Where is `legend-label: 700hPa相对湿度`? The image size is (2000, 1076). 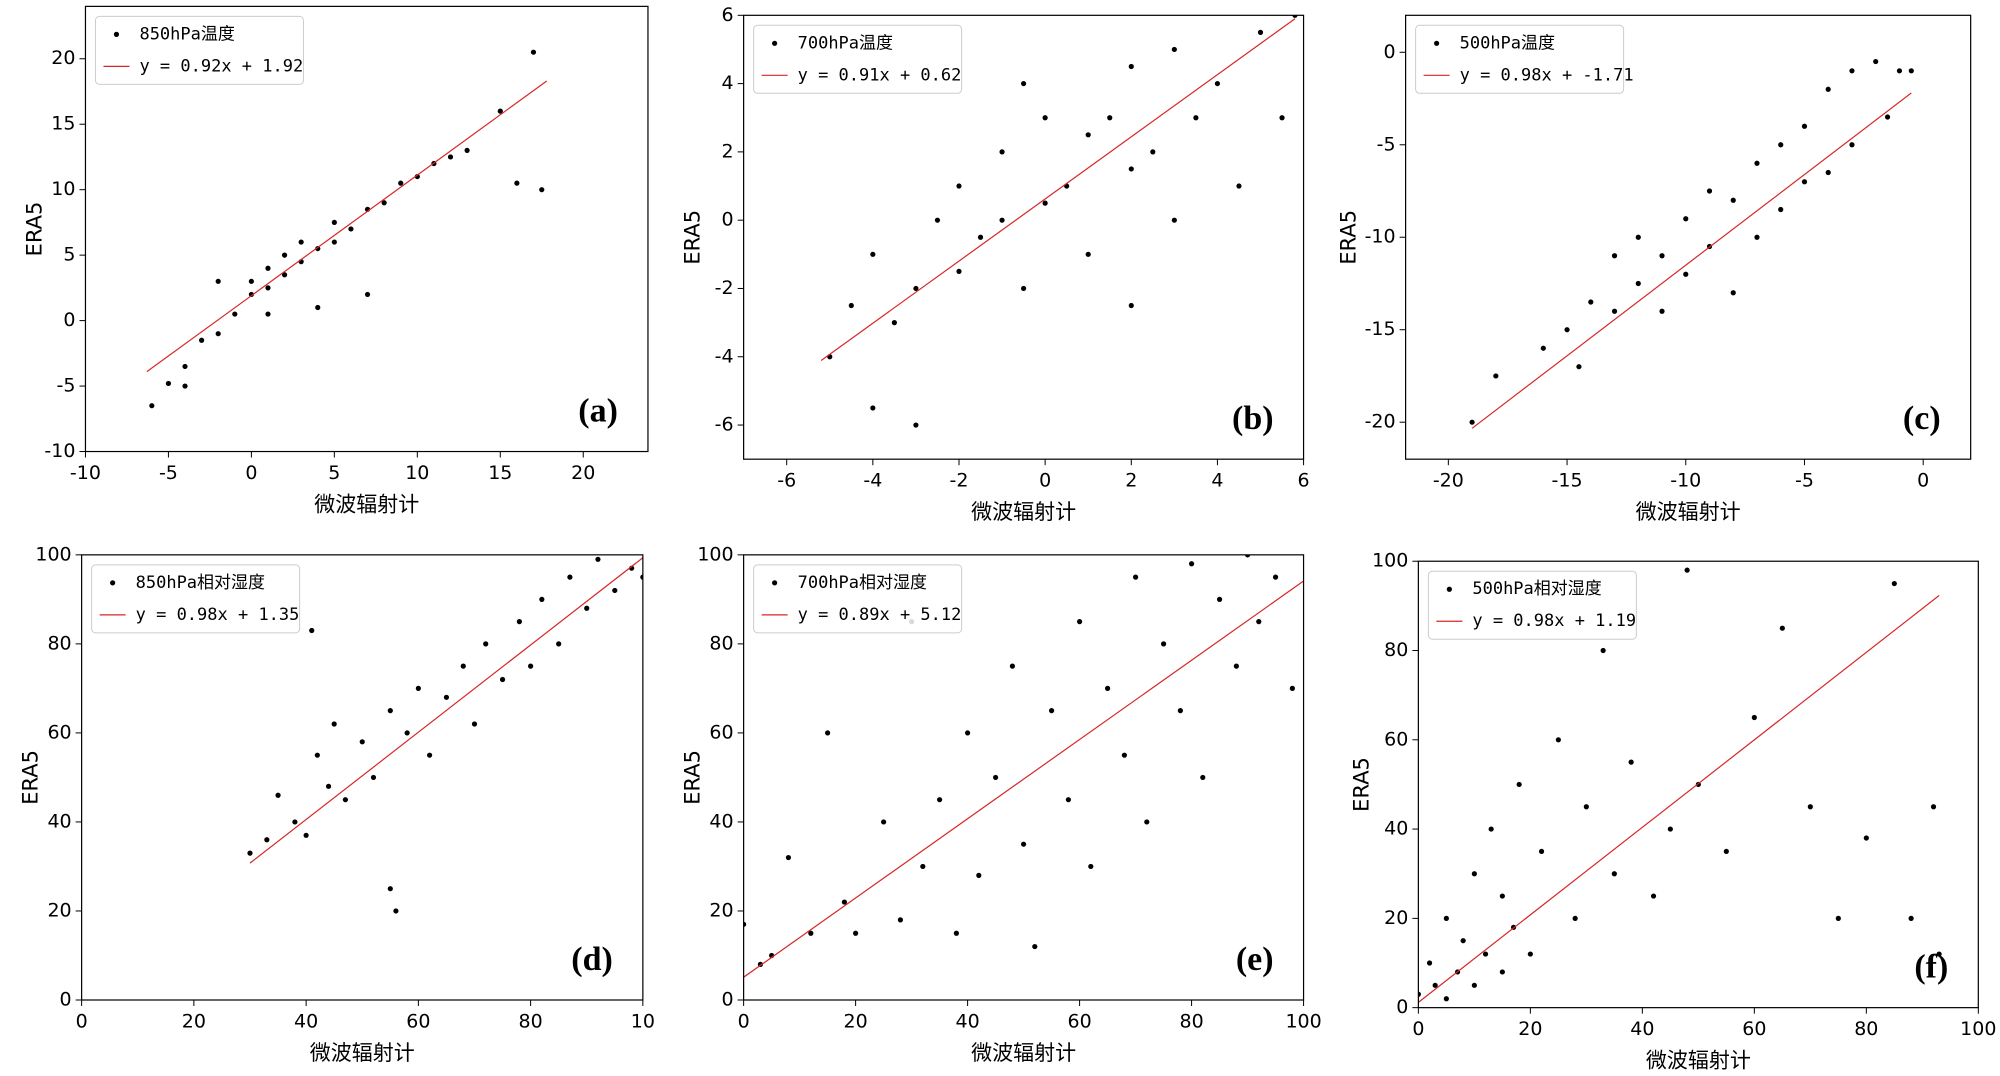 legend-label: 700hPa相对湿度 is located at coordinates (862, 583).